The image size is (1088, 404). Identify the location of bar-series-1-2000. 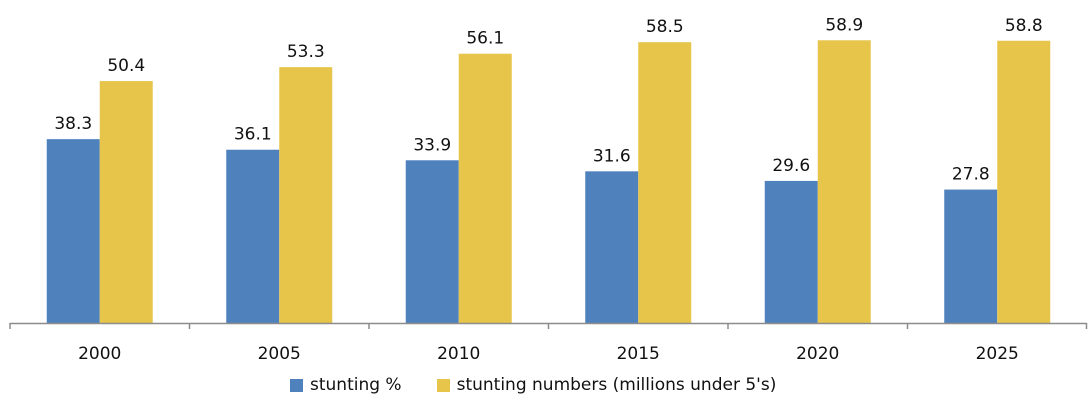
(73, 231).